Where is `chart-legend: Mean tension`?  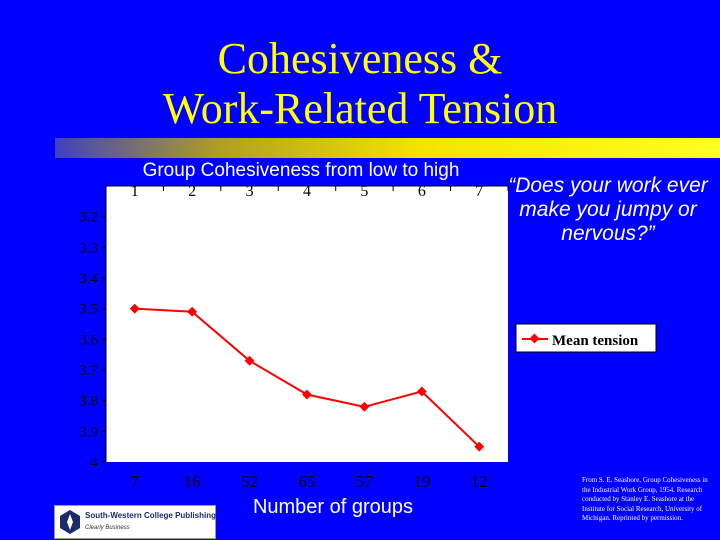
chart-legend: Mean tension is located at coordinates (586, 338).